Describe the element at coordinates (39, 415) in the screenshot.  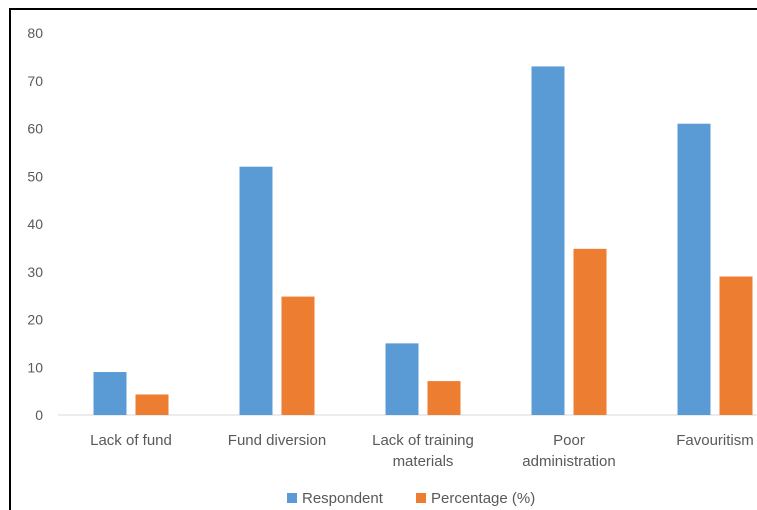
I see `y-tick-label: 0` at that location.